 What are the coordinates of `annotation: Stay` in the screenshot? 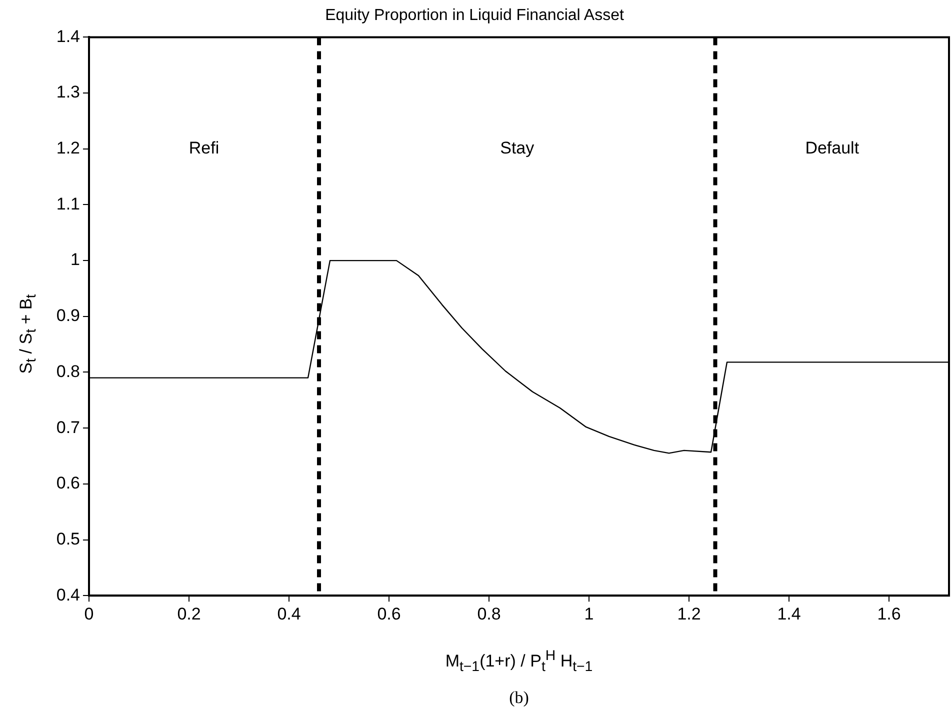 It's located at (517, 148).